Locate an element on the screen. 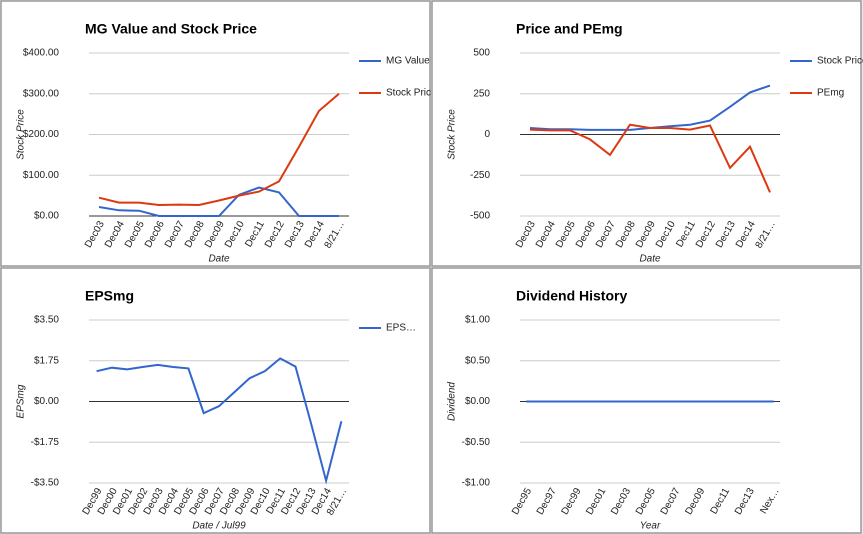  x-axis-title: Year is located at coordinates (650, 526).